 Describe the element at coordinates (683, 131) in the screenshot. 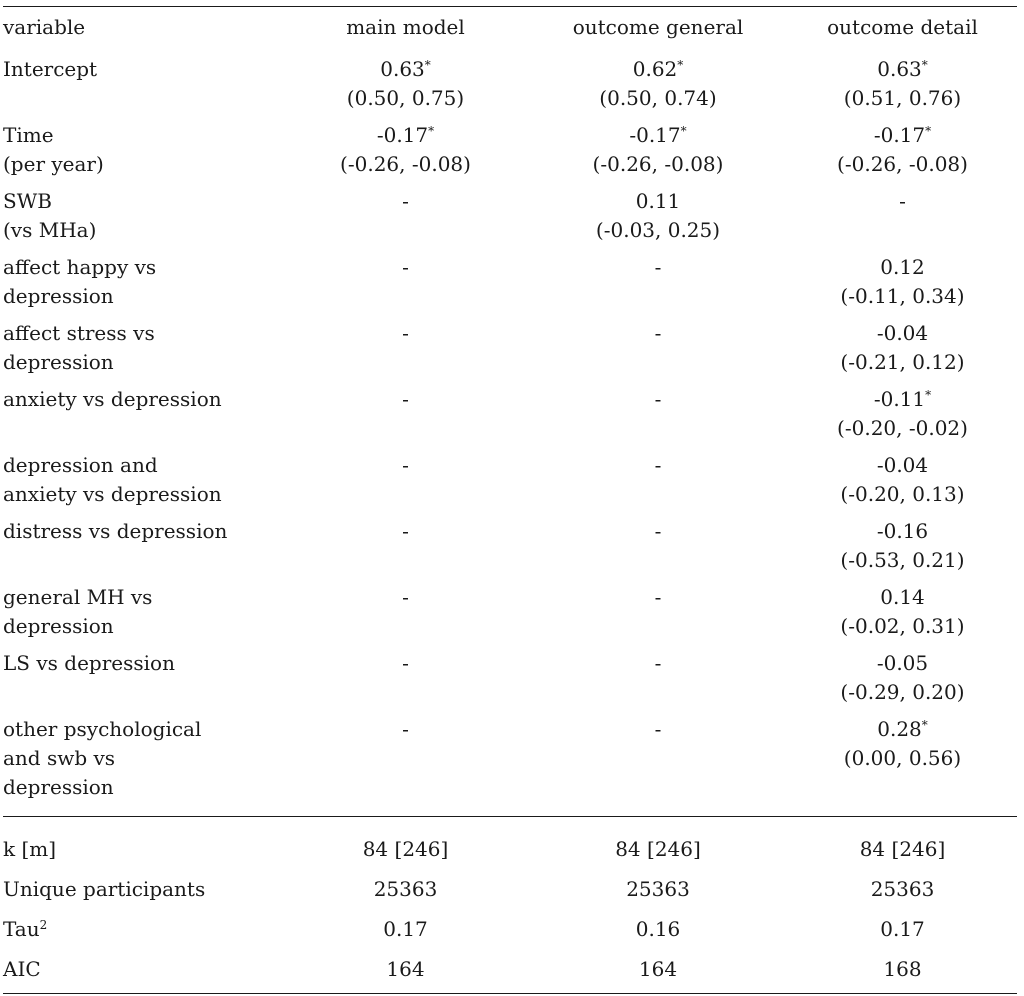

I see `significance-marker: *` at that location.